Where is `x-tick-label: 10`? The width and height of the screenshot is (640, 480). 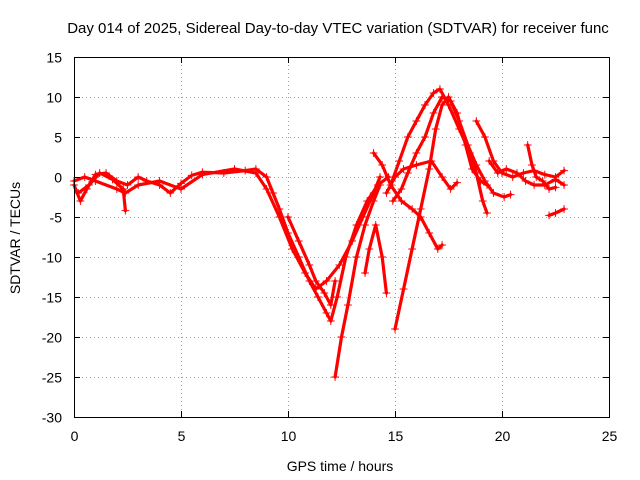
x-tick-label: 10 is located at coordinates (289, 436).